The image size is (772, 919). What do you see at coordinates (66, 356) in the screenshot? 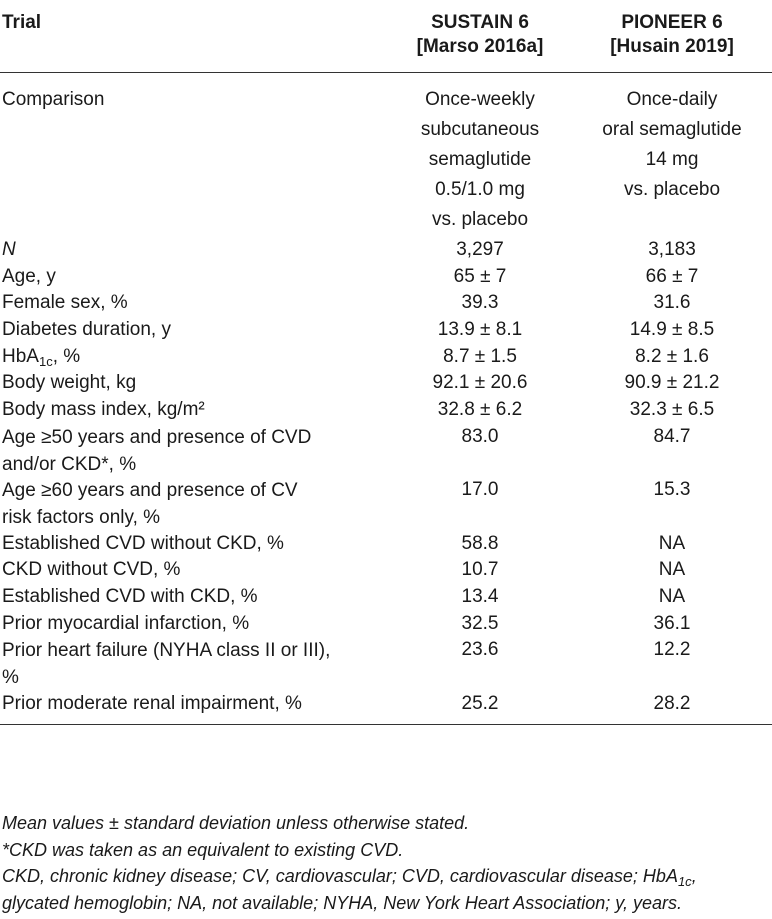
I see `label-tail: , %` at bounding box center [66, 356].